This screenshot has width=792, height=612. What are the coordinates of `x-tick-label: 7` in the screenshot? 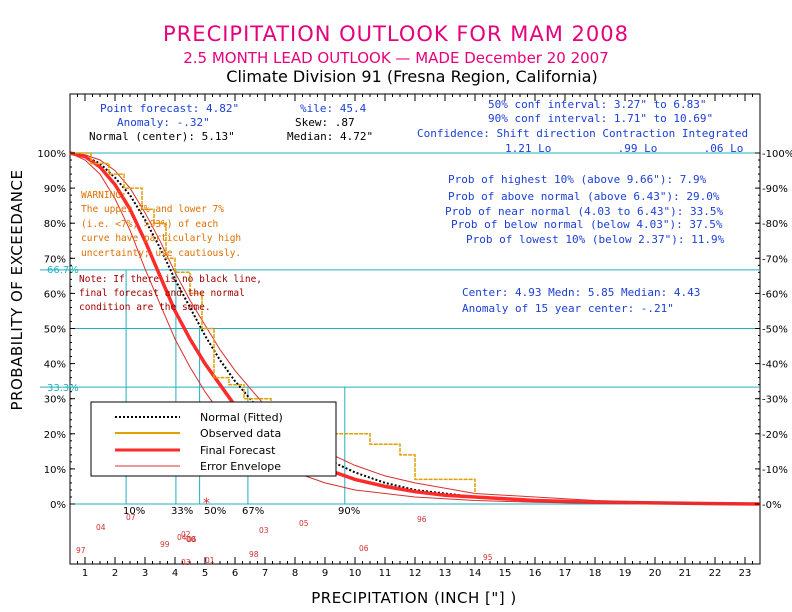 It's located at (265, 573).